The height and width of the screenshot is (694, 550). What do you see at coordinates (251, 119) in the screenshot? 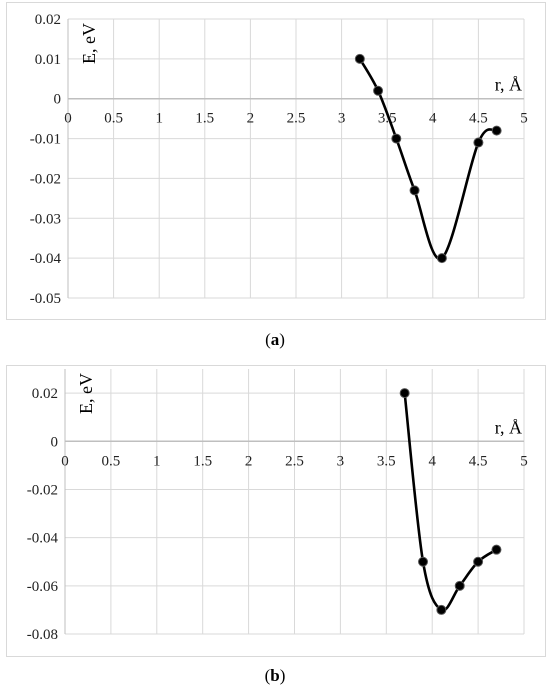
I see `chart-a-xtick-label: 2` at bounding box center [251, 119].